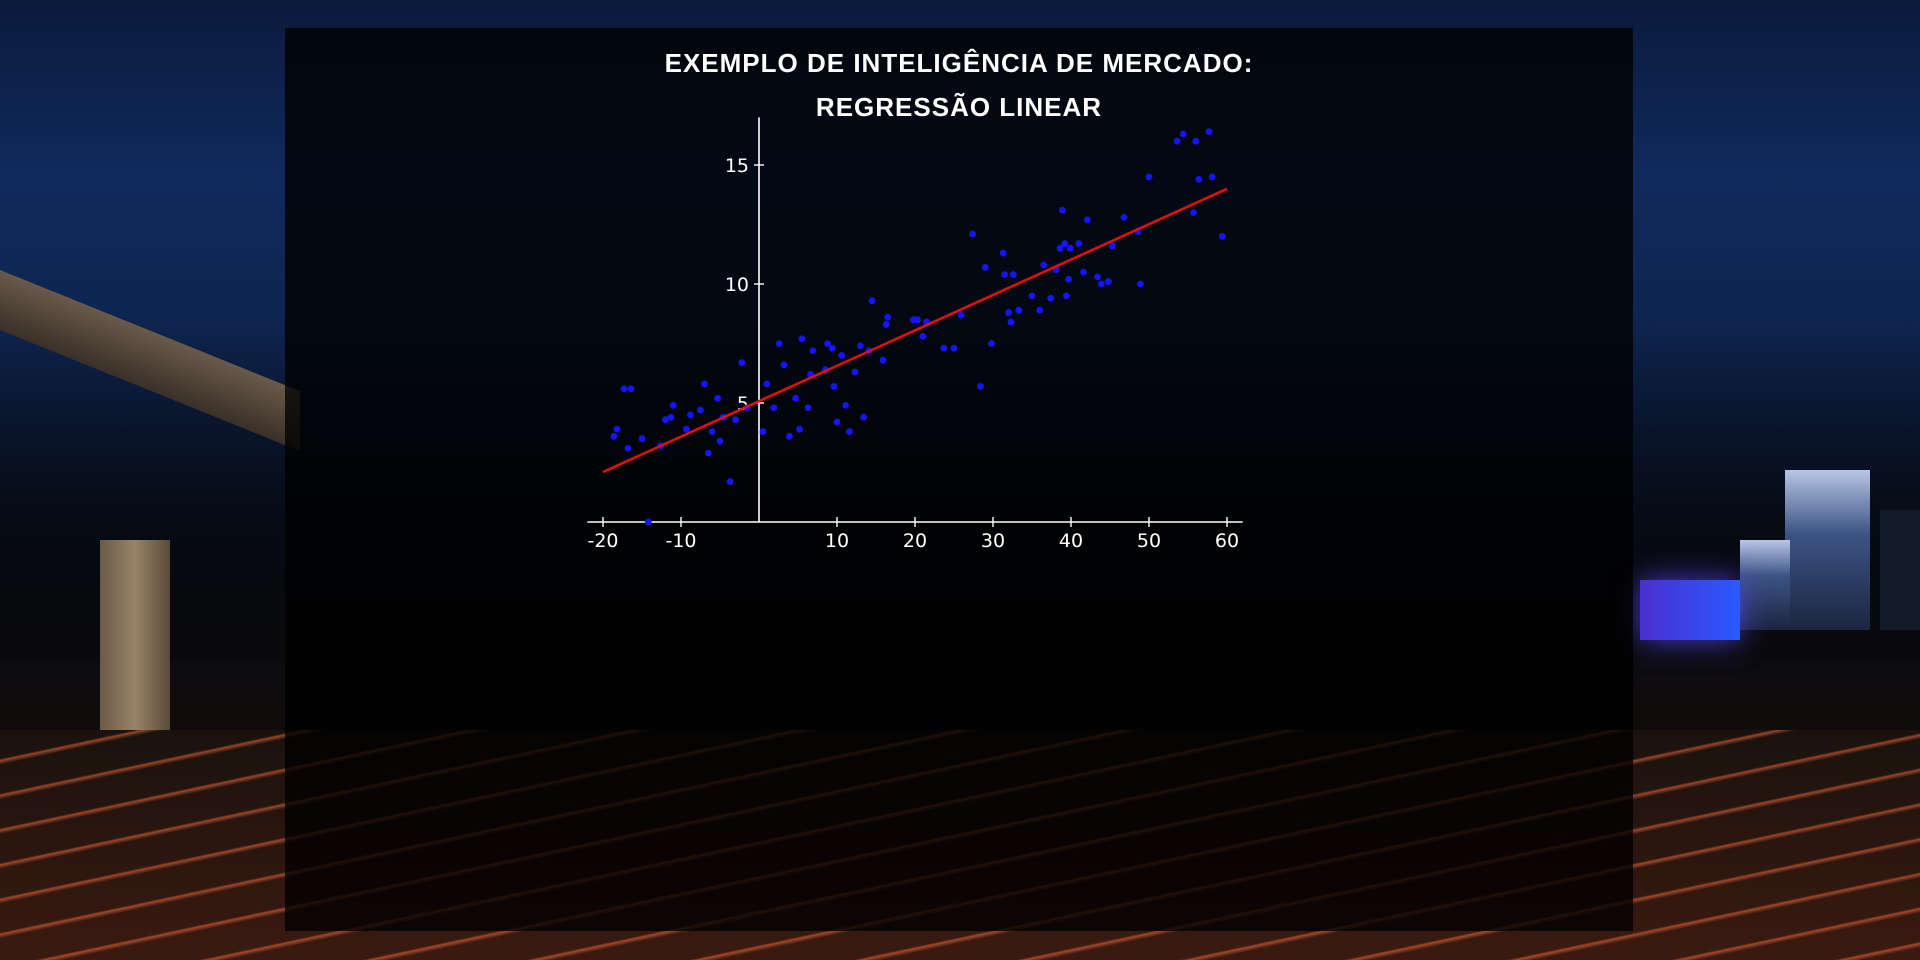  I want to click on x-tick-label: 50, so click(1149, 541).